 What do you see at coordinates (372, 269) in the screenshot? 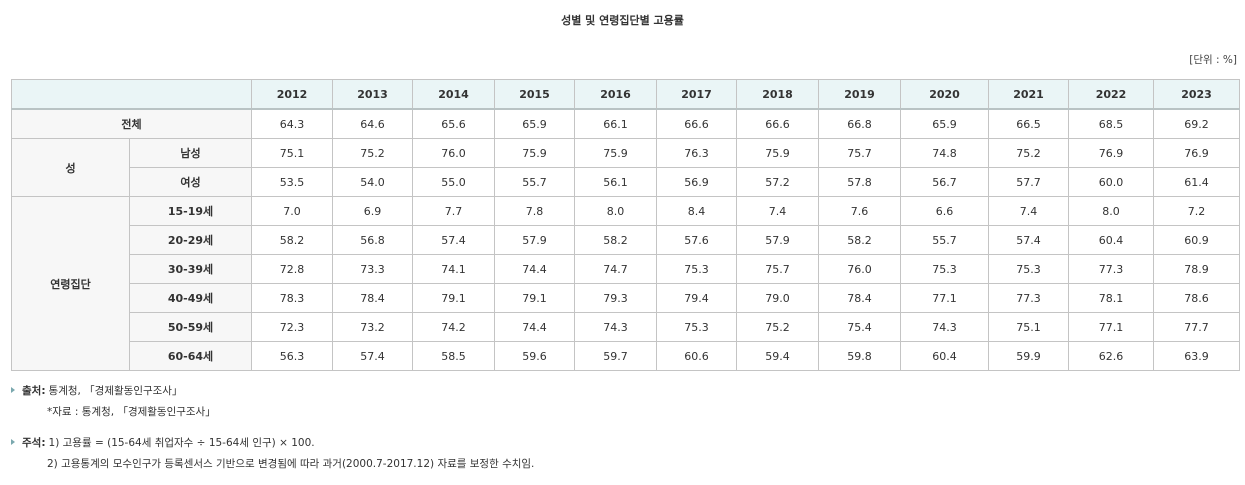
I see `table-cell: 73.3` at bounding box center [372, 269].